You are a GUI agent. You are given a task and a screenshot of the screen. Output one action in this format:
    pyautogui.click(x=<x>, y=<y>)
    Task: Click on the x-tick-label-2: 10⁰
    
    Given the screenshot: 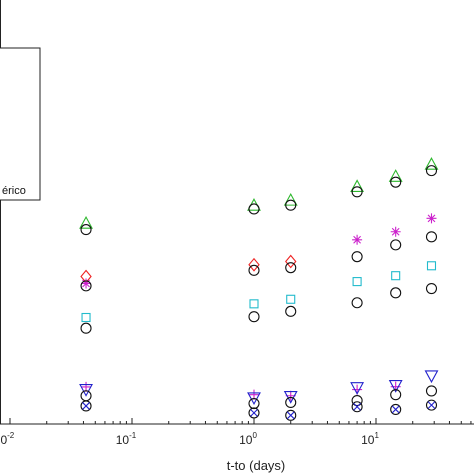 What is the action you would take?
    pyautogui.click(x=248, y=439)
    